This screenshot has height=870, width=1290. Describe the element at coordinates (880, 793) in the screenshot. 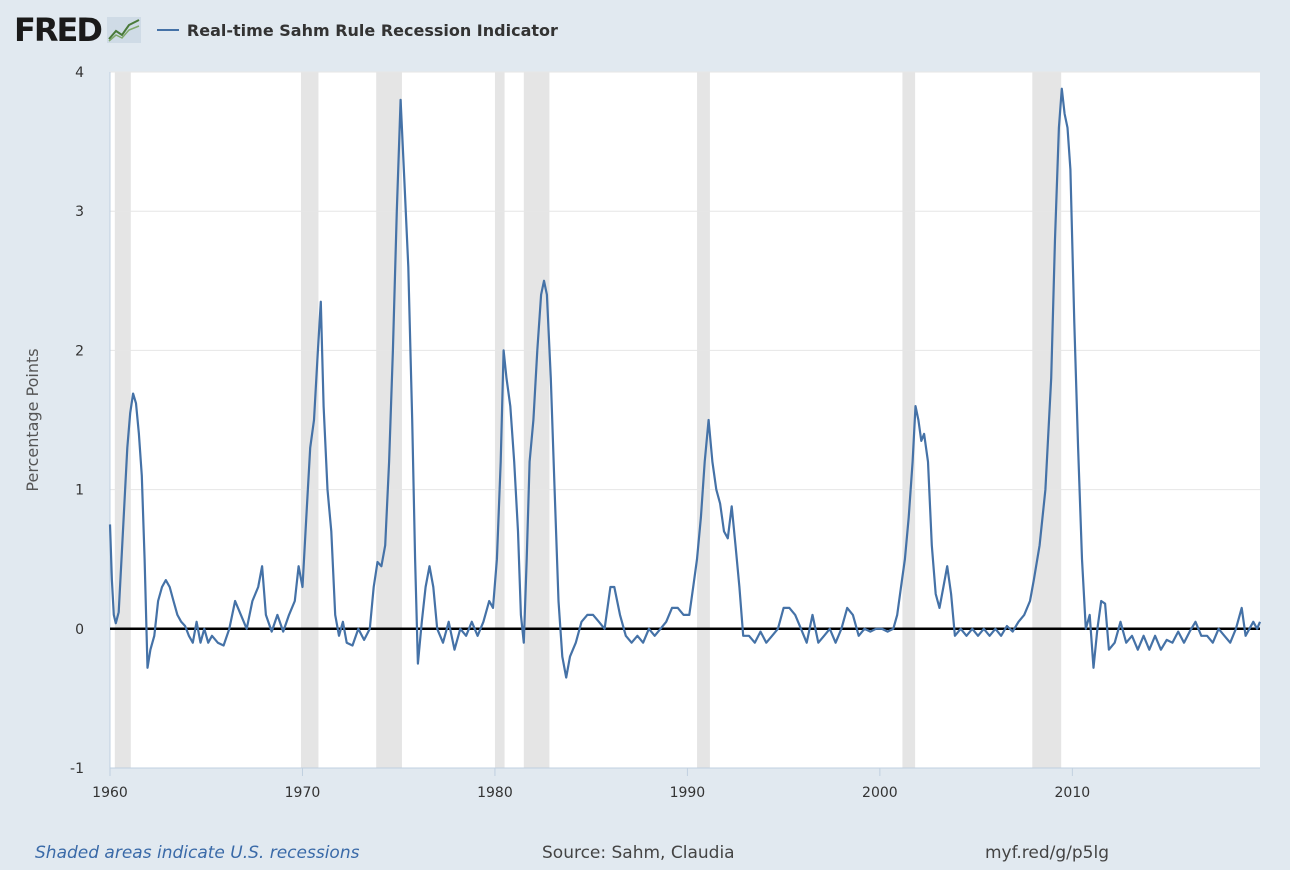

I see `x-tick-label: 2000` at that location.